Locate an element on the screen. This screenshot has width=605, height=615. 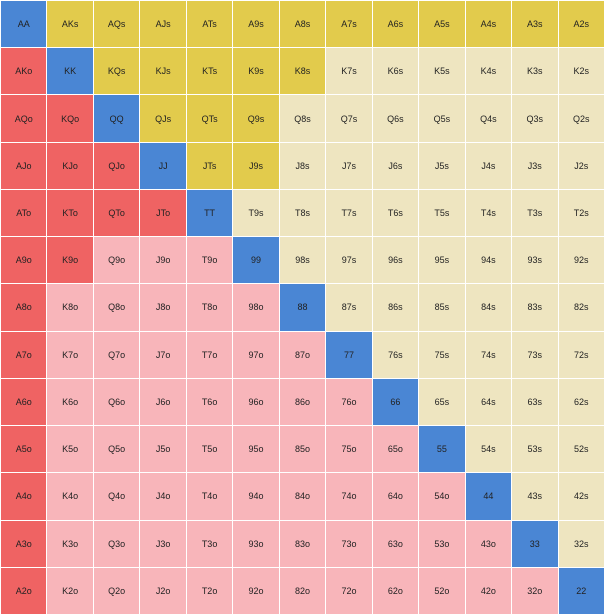
hand-cell: 42o is located at coordinates (488, 590).